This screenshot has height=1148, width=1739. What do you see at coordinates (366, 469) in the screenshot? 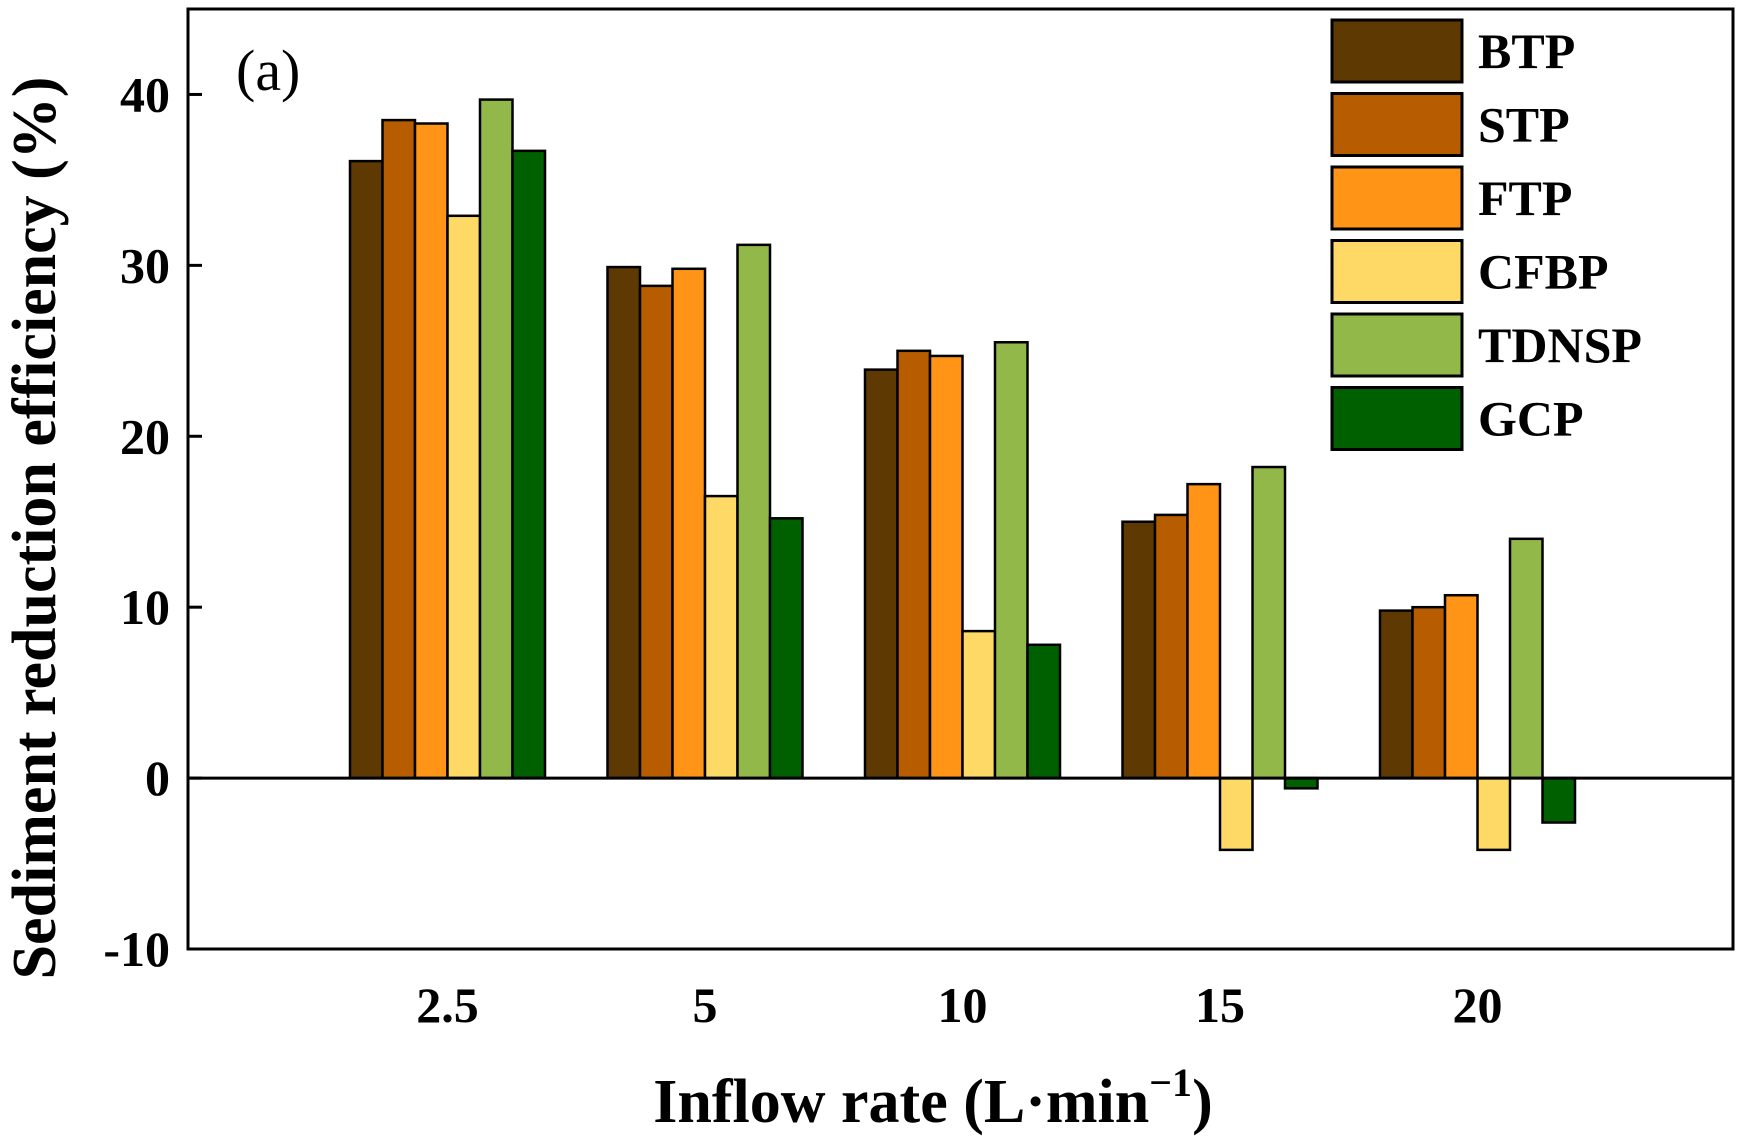
I see `bar-btp-2.5` at bounding box center [366, 469].